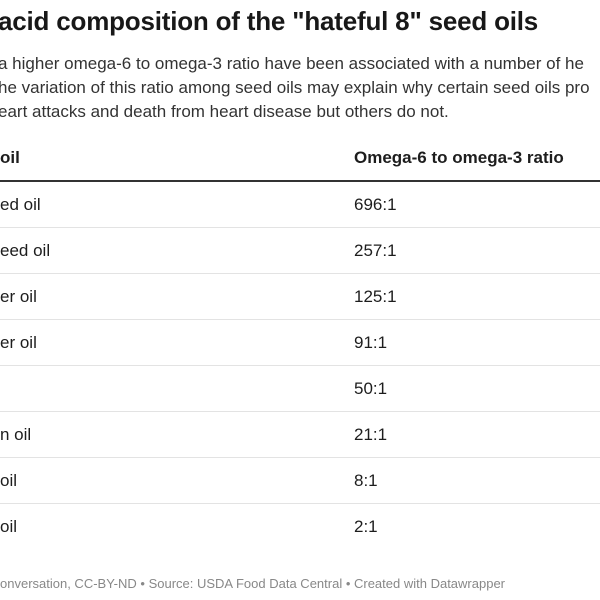  I want to click on column-header-ratio: Omega-6 to omega-3 ratio, so click(459, 157).